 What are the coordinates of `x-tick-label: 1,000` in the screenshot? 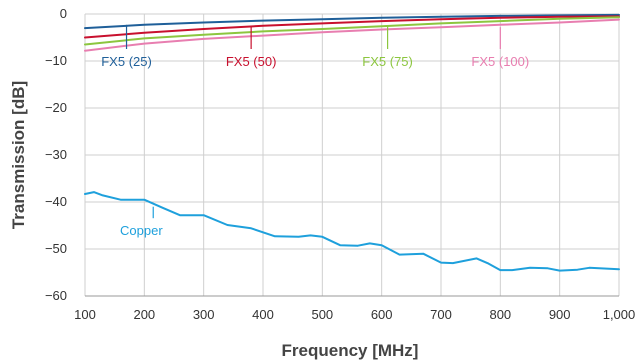 It's located at (619, 314).